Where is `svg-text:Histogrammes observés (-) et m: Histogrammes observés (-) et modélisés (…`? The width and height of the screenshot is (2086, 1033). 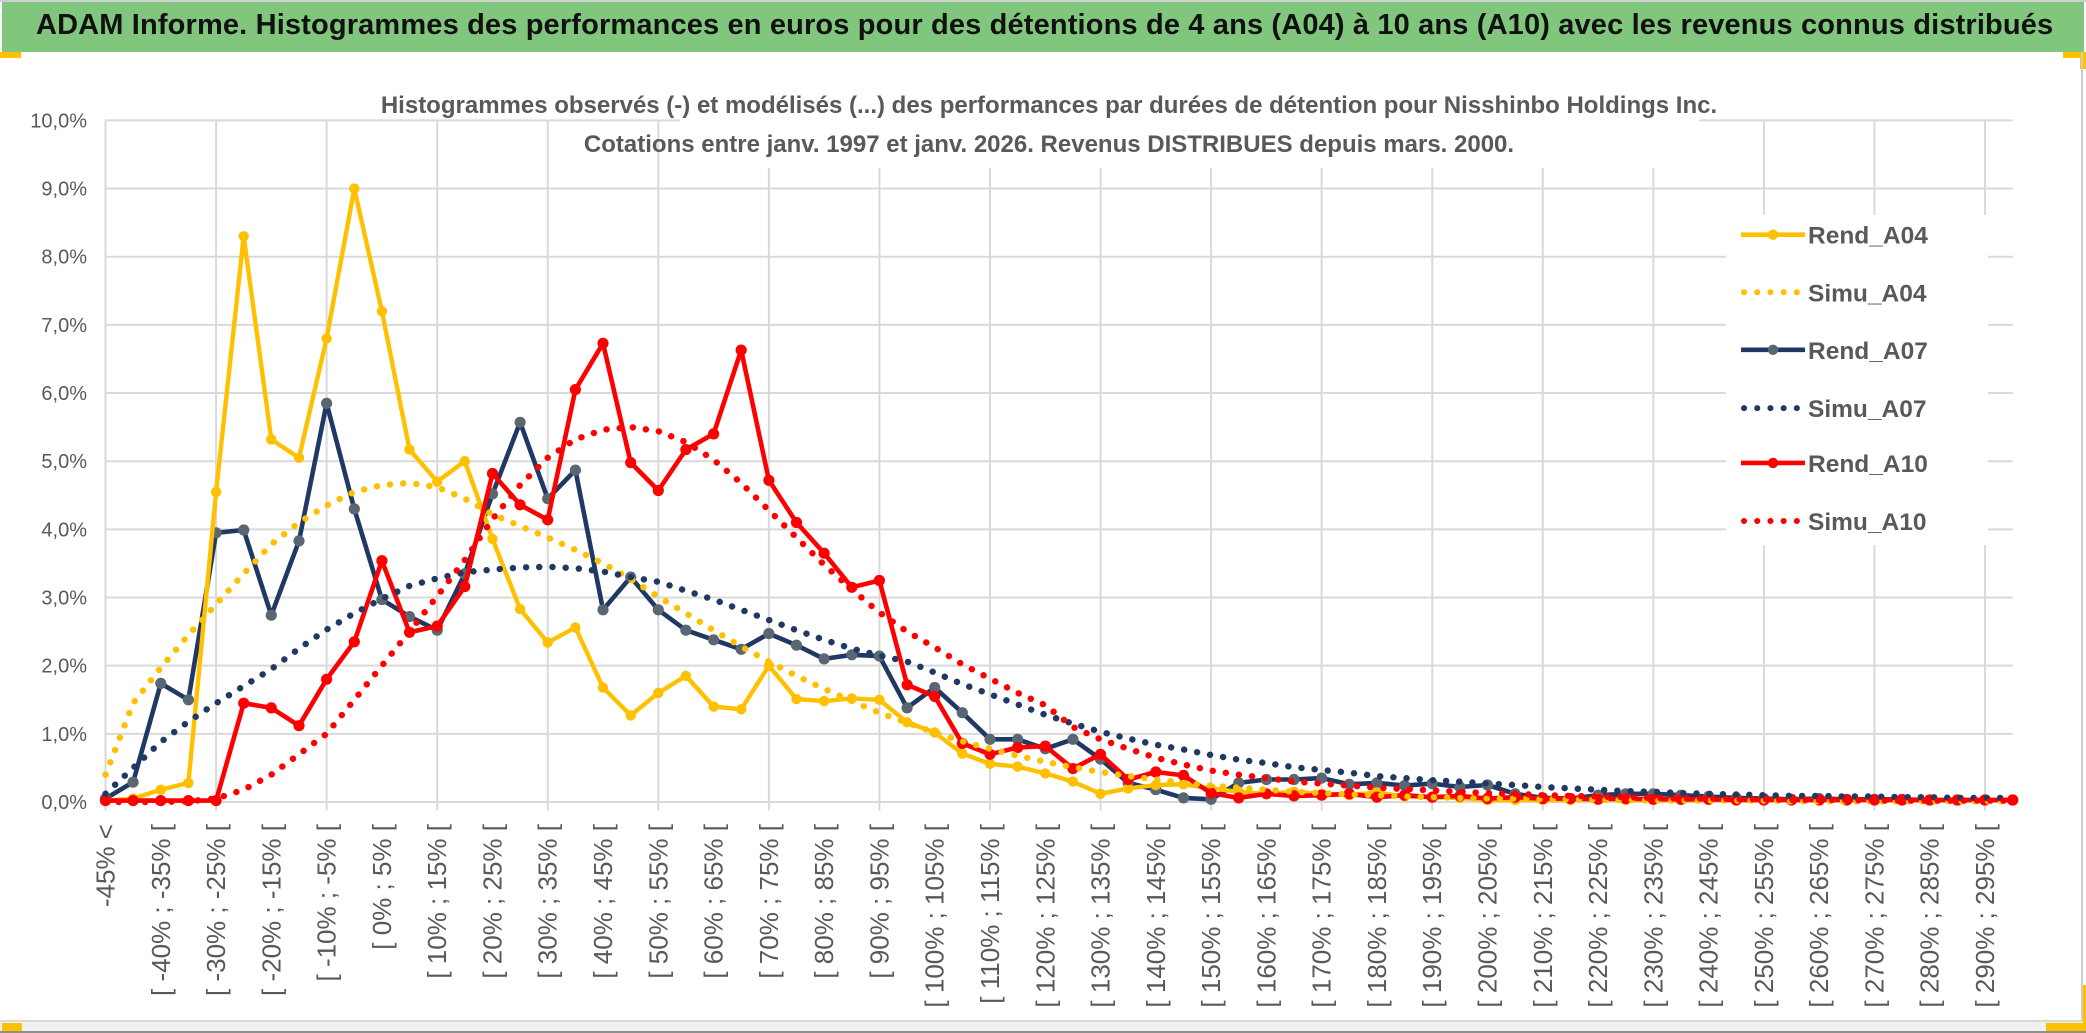
svg-text:Histogrammes observés (-) et m: Histogrammes observés (-) et modélisés (… is located at coordinates (1049, 105).